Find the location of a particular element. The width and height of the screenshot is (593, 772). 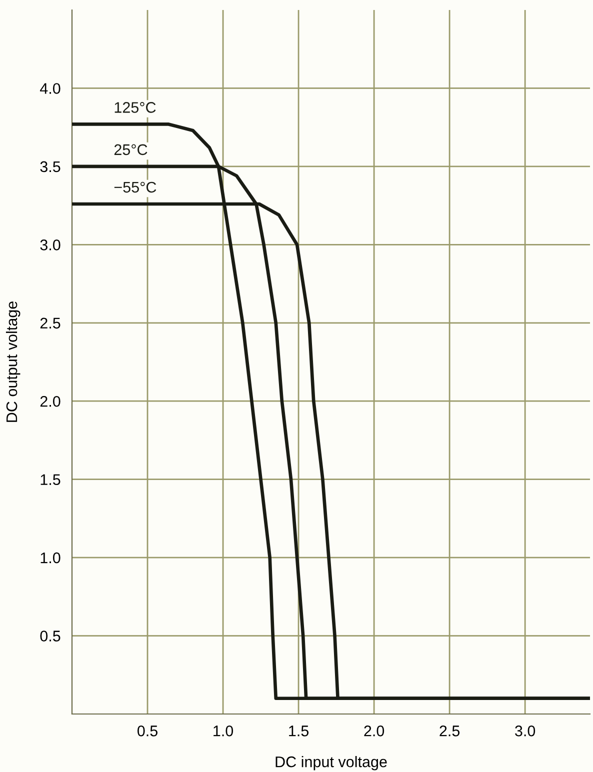

x-tick-label: 1.5 is located at coordinates (299, 731).